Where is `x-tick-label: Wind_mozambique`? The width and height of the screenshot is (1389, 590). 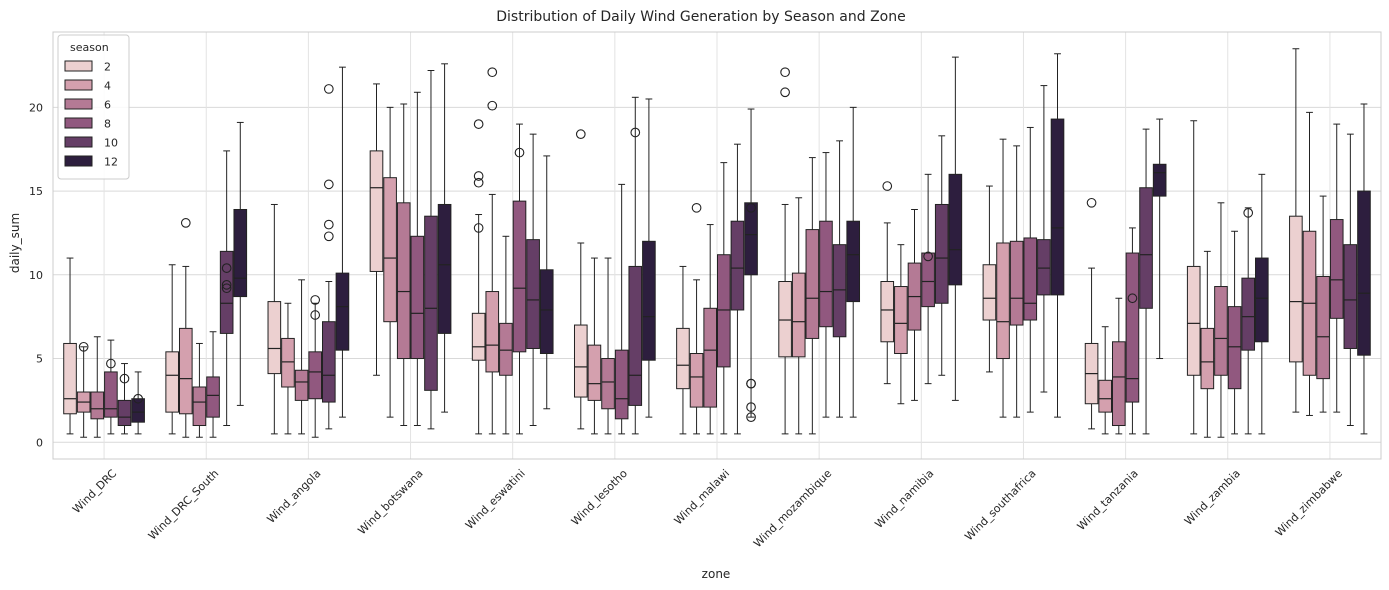 x-tick-label: Wind_mozambique is located at coordinates (792, 508).